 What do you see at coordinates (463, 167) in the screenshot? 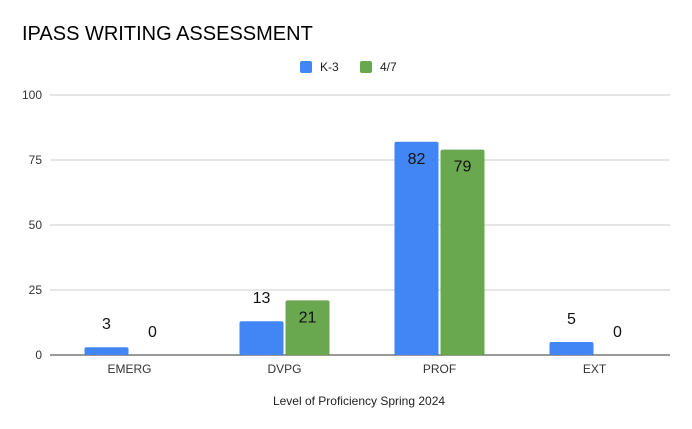
I see `data-label: 79` at bounding box center [463, 167].